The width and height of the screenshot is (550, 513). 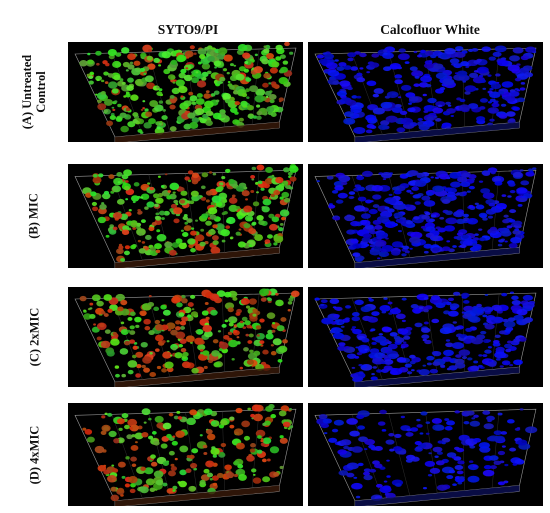 I want to click on biofilm-render-c-calcofluor, so click(x=425, y=339).